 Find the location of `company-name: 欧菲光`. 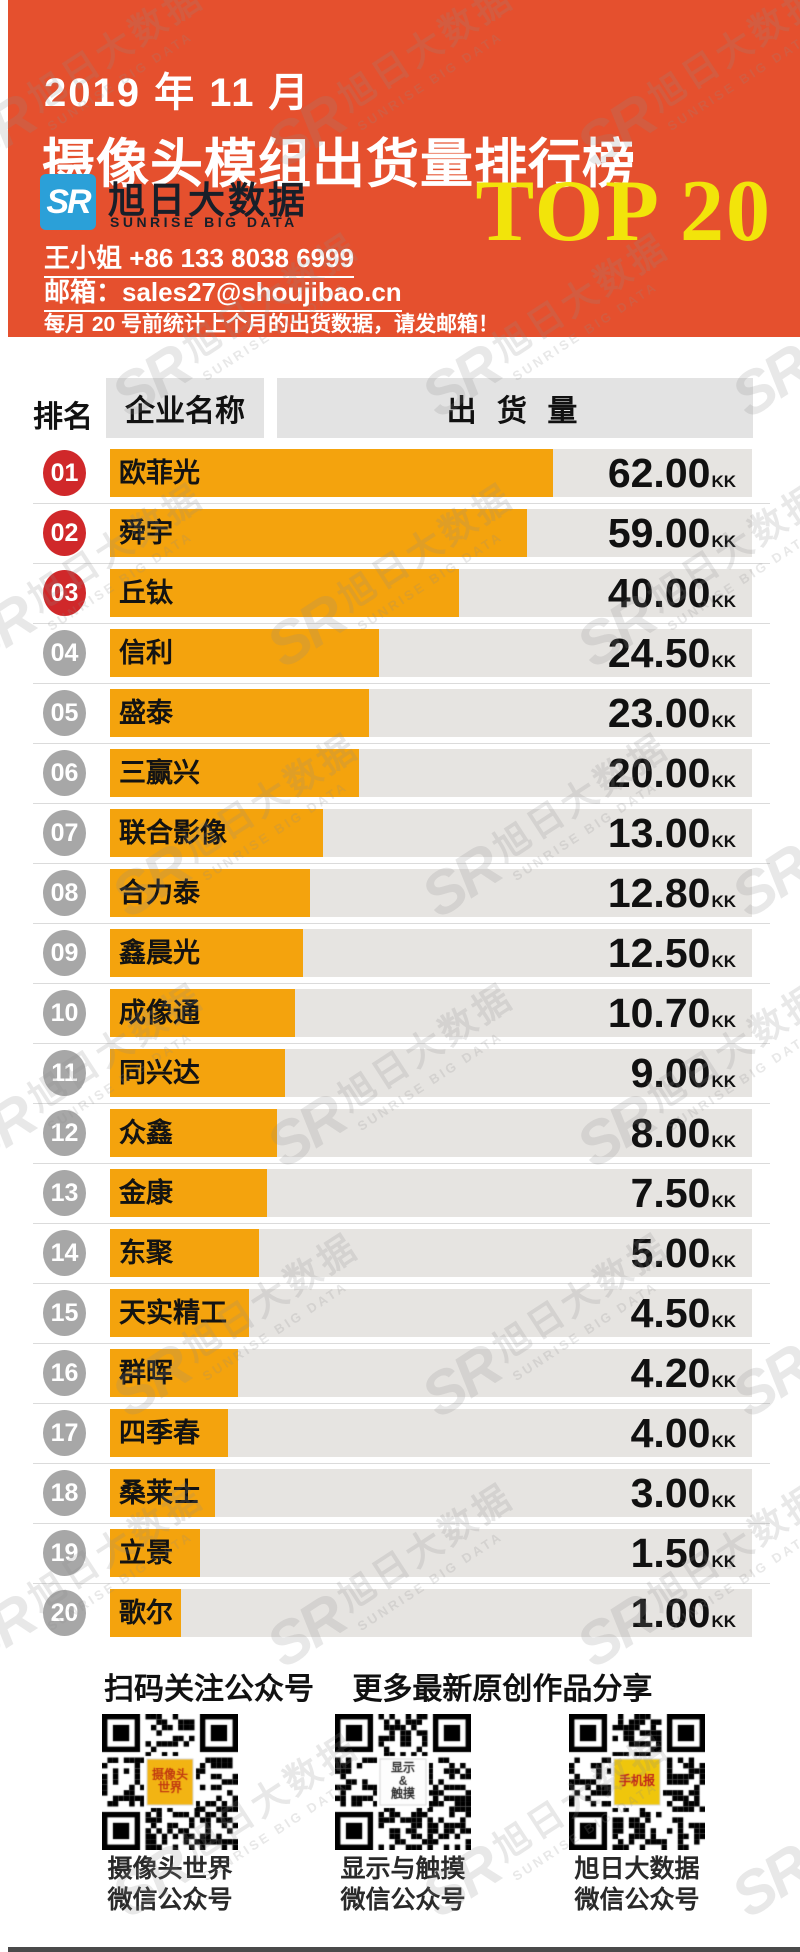

company-name: 欧菲光 is located at coordinates (159, 473).